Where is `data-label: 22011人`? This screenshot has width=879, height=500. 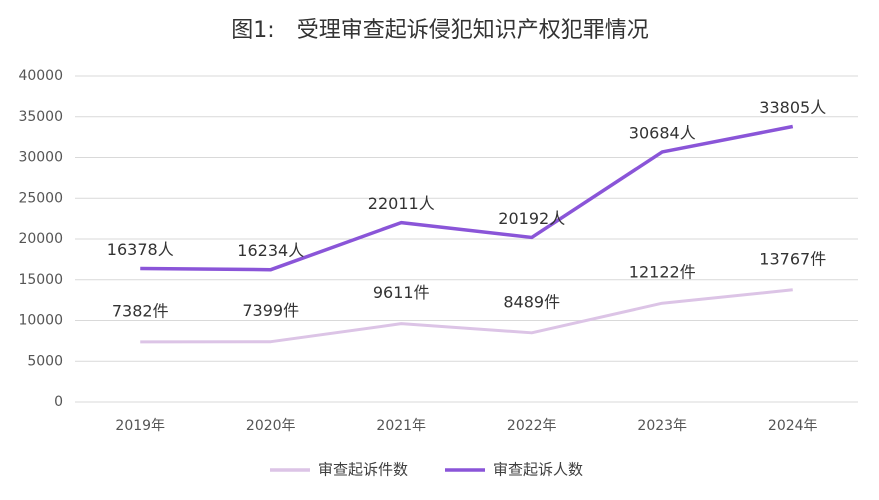
data-label: 22011人 is located at coordinates (401, 203).